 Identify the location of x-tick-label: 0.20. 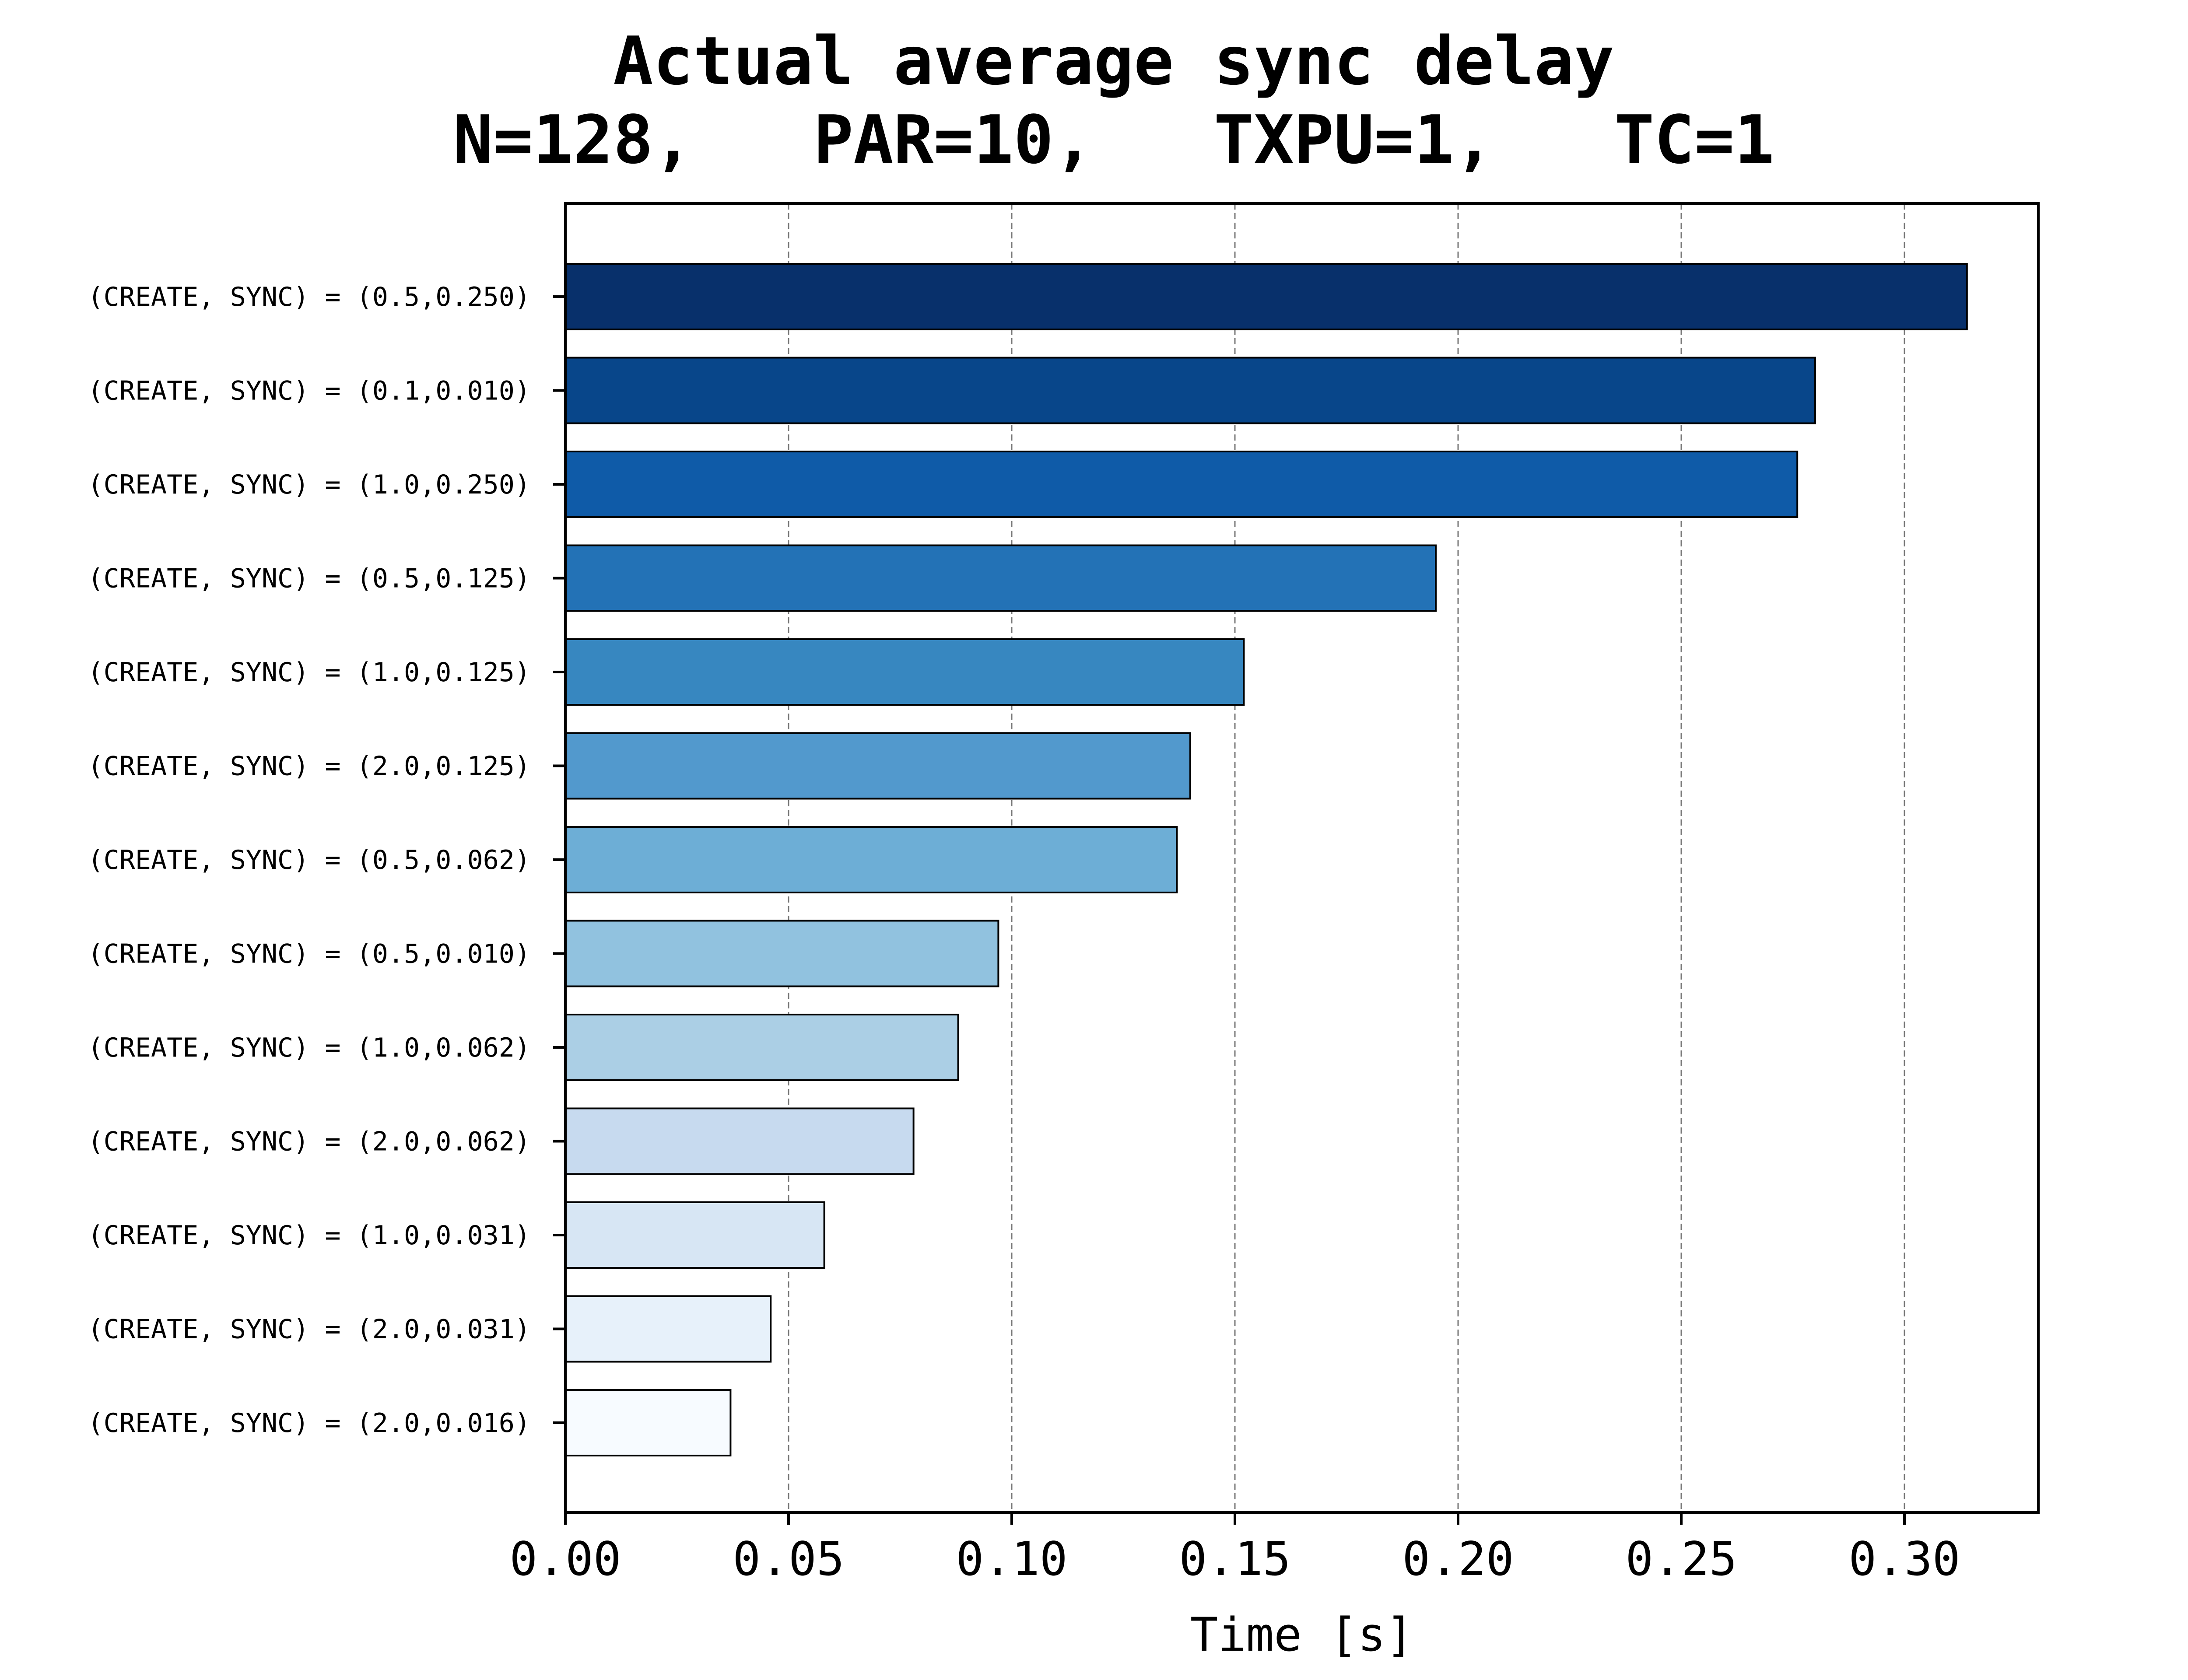
(1458, 1559).